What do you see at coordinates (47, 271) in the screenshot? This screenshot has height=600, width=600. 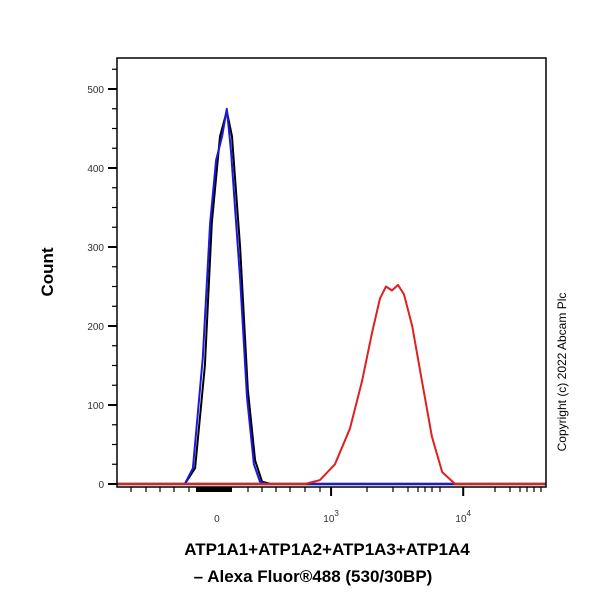 I see `y-axis-label: Count` at bounding box center [47, 271].